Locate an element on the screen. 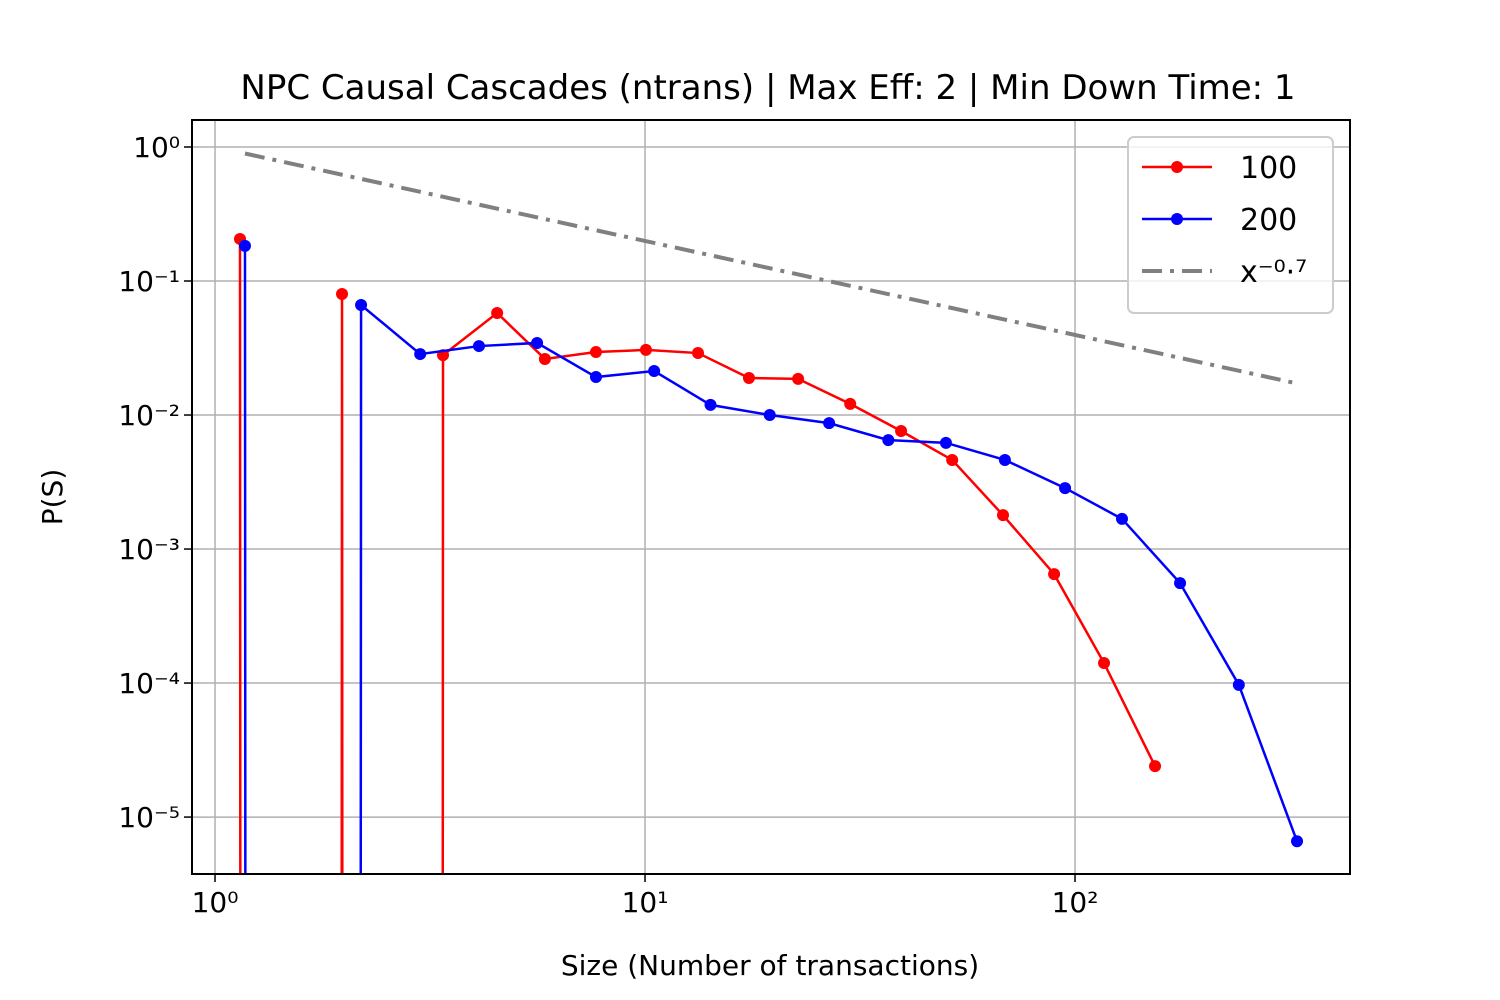 The height and width of the screenshot is (1000, 1500). y-tick-label: 10⁻⁴ is located at coordinates (149, 683).